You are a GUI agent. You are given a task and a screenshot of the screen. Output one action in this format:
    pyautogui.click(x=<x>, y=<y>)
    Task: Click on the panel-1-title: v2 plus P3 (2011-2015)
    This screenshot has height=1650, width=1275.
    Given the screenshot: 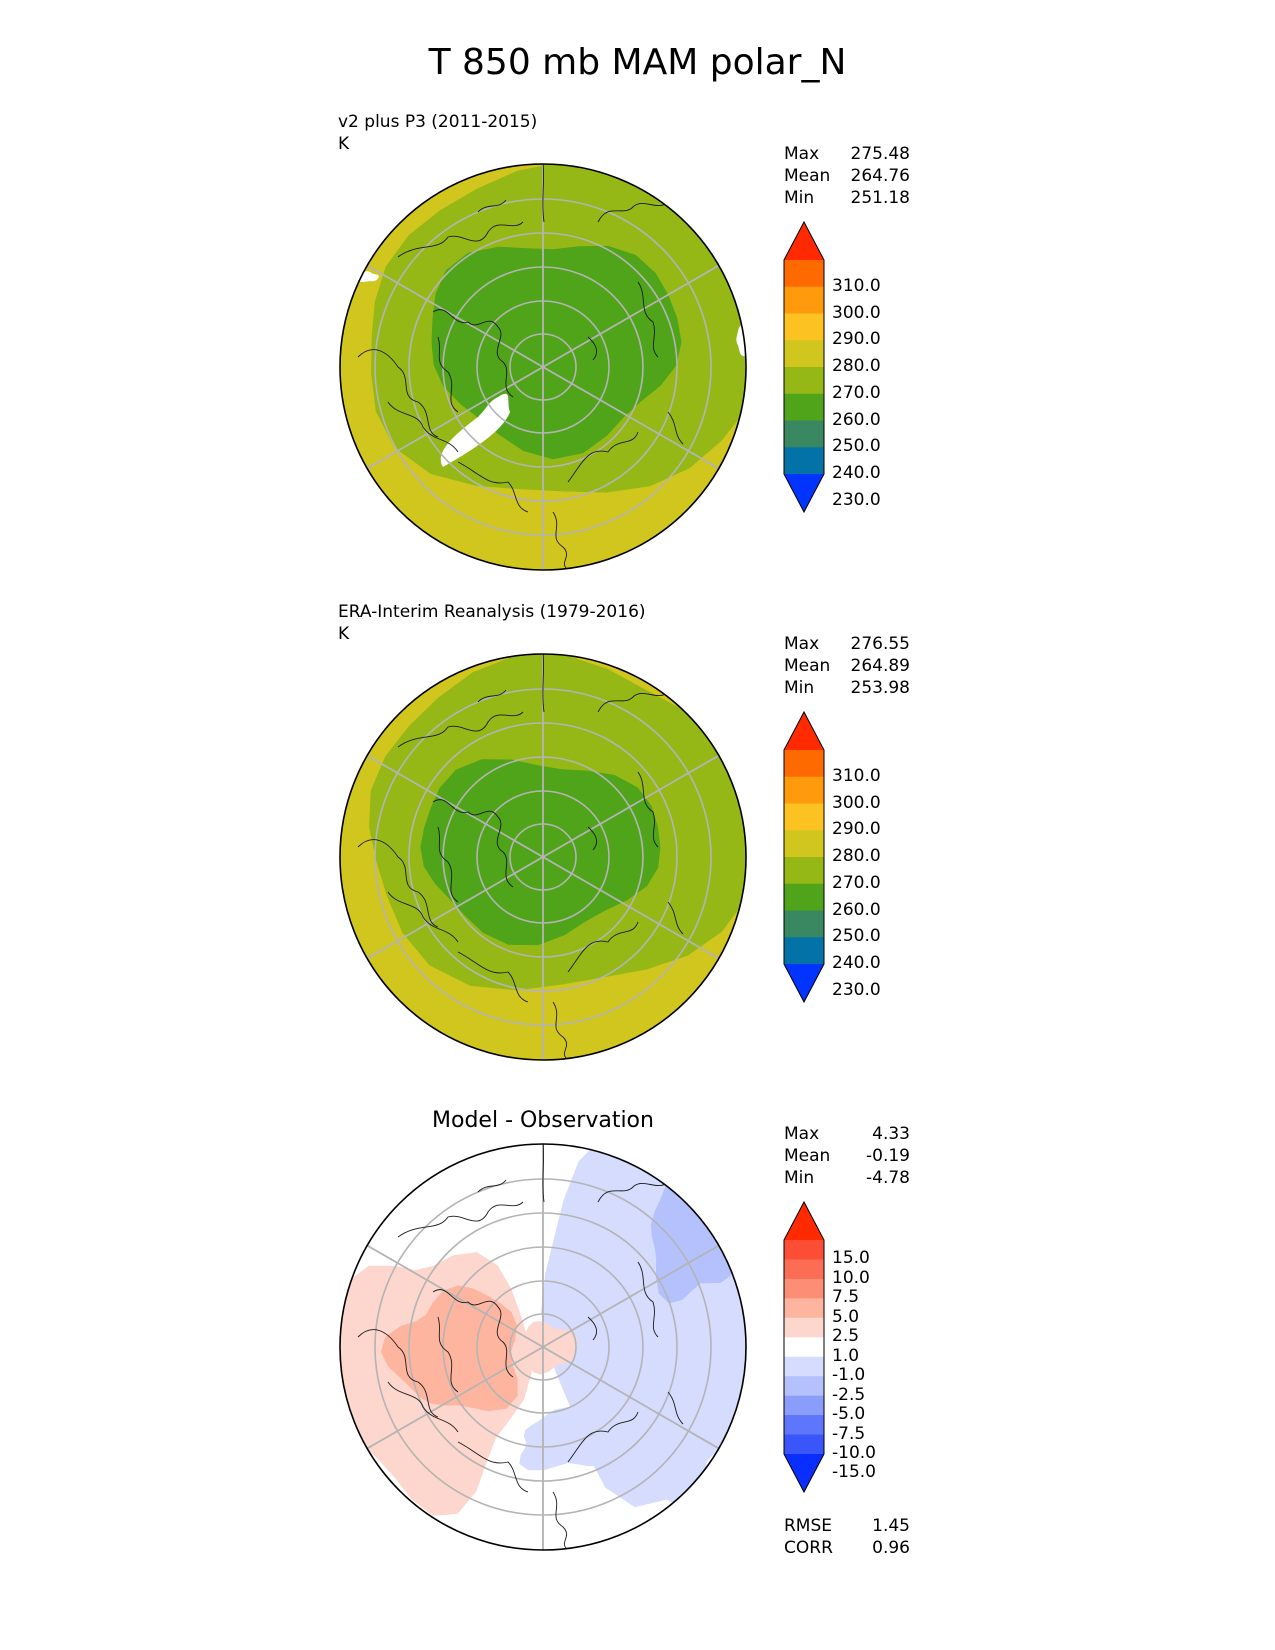 What is the action you would take?
    pyautogui.click(x=438, y=122)
    